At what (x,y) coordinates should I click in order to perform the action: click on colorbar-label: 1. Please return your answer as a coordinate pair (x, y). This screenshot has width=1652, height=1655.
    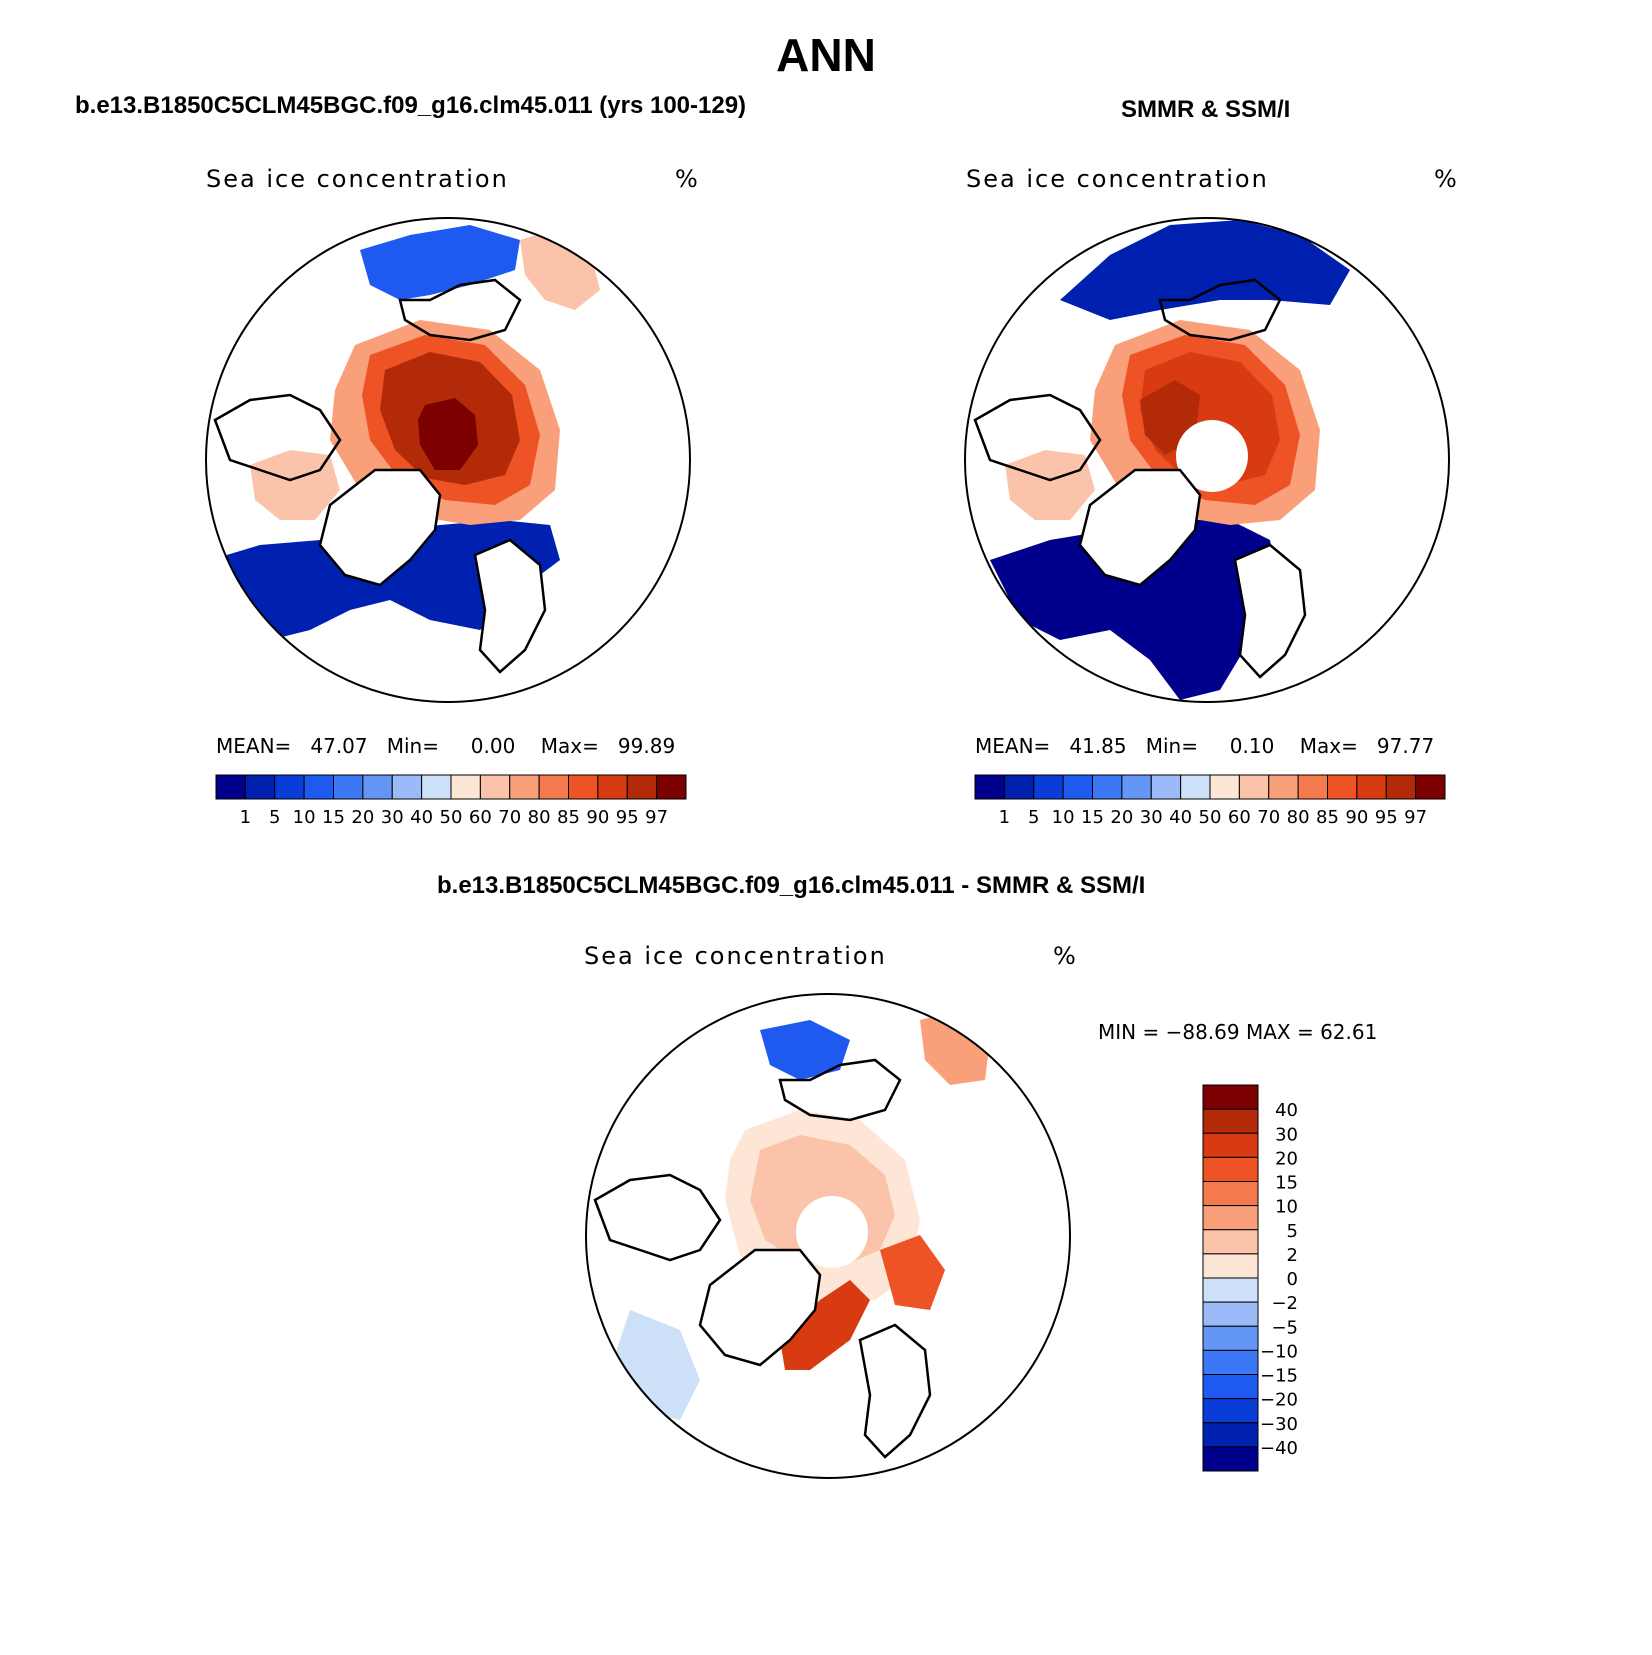
    Looking at the image, I should click on (245, 817).